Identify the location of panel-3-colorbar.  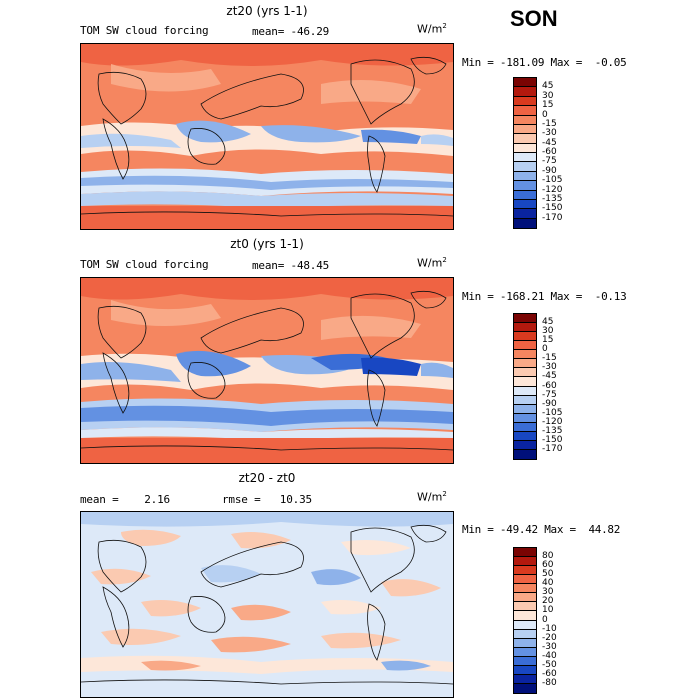
(525, 620).